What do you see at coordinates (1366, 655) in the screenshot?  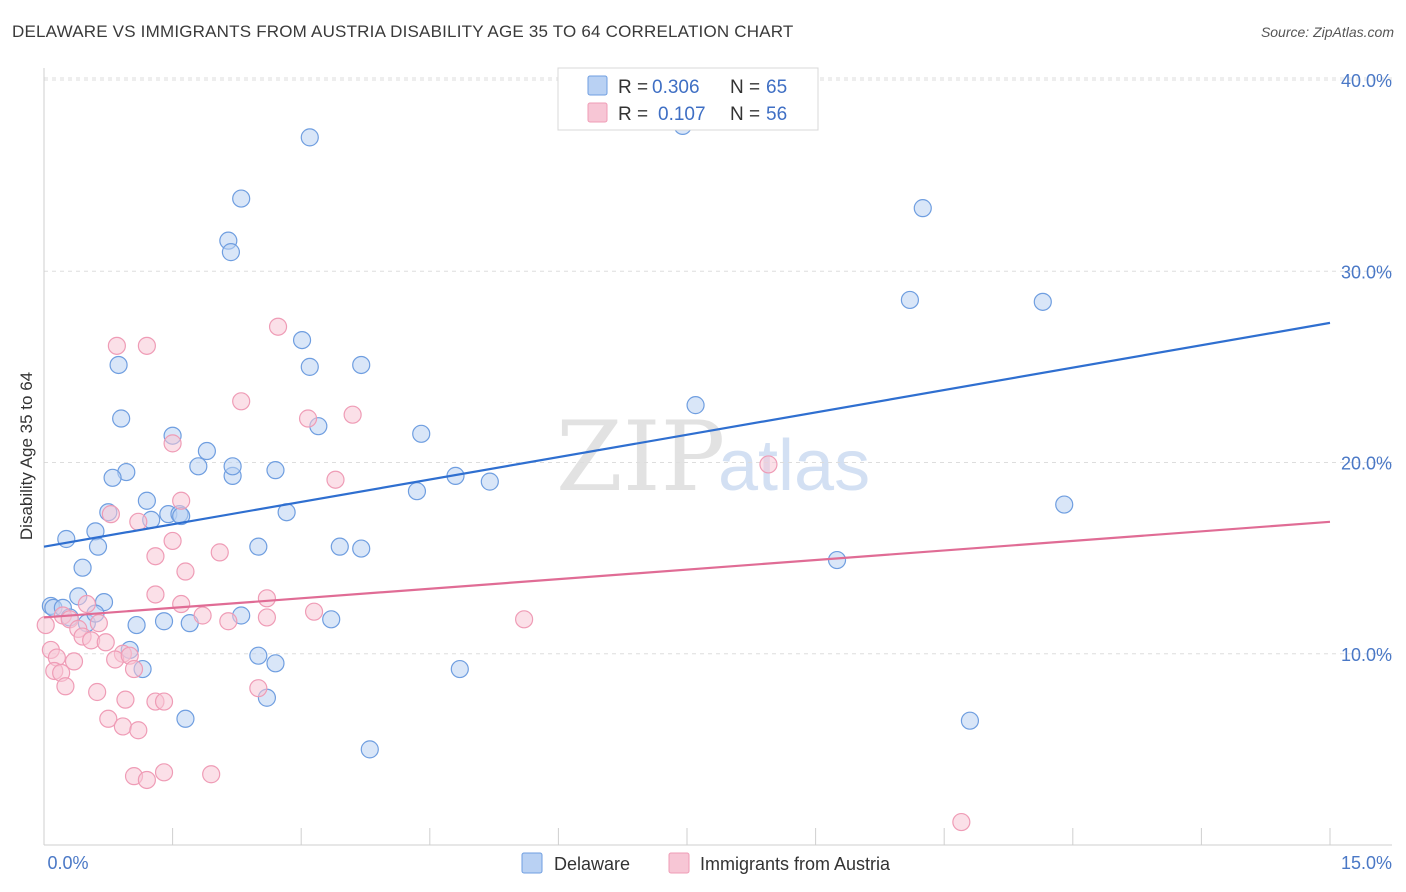 I see `y-tick-label-10: 10.0%` at bounding box center [1366, 655].